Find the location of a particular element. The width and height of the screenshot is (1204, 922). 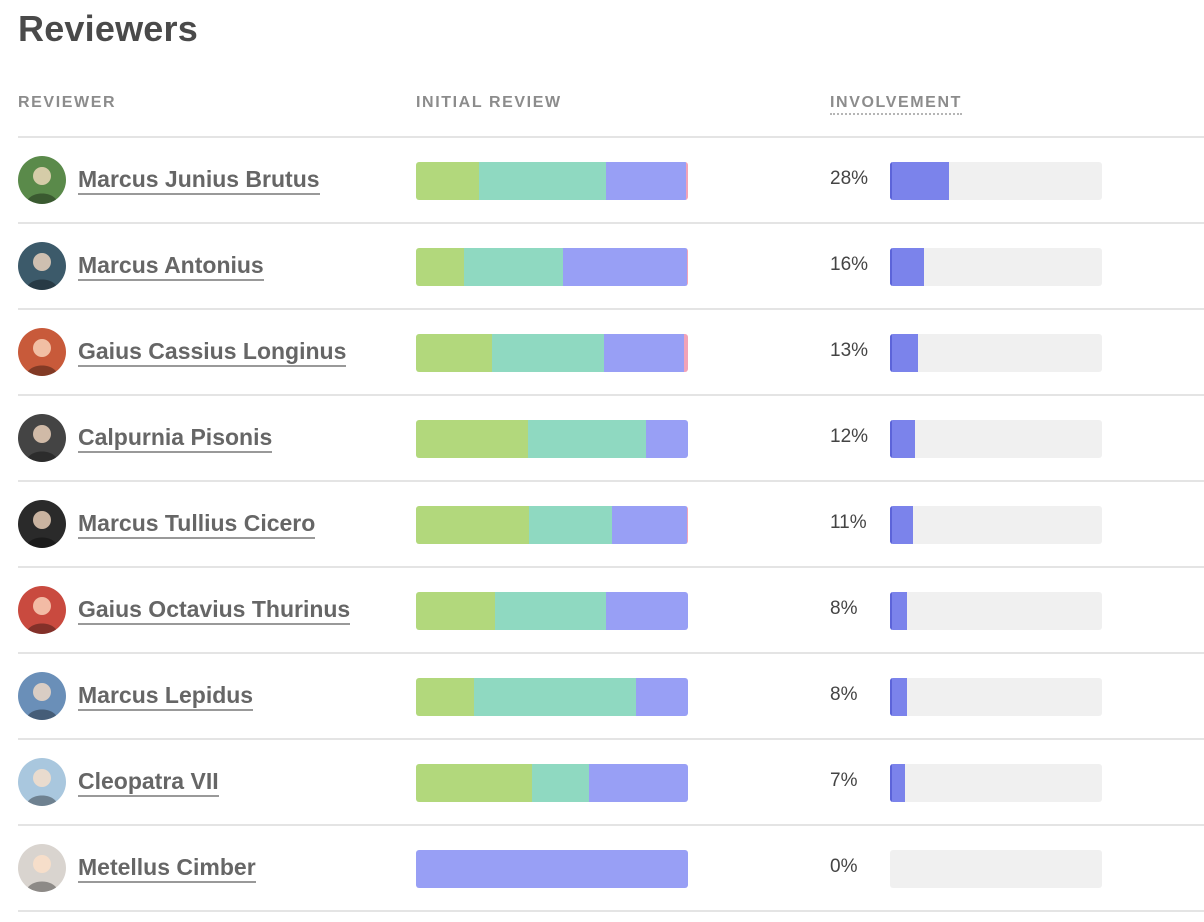

table-row: Metellus Cimber 0% is located at coordinates (611, 869).